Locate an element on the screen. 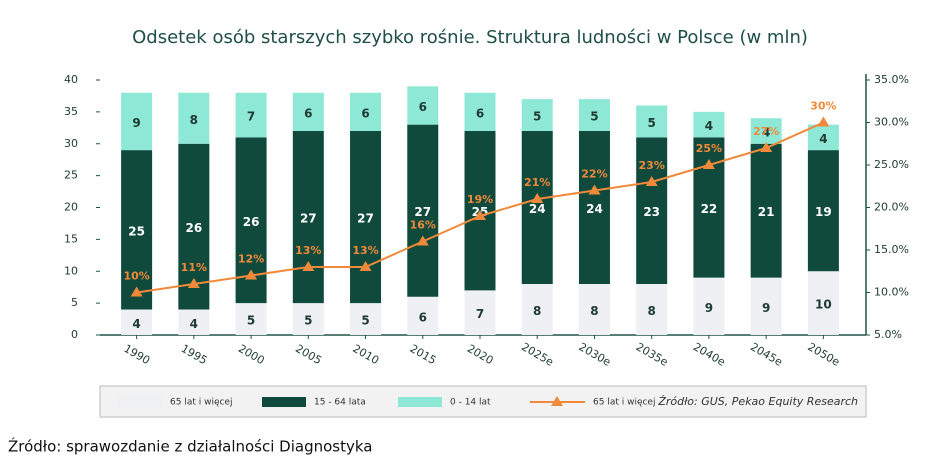 The height and width of the screenshot is (464, 945). y2-tick-label: 15.0% is located at coordinates (891, 249).